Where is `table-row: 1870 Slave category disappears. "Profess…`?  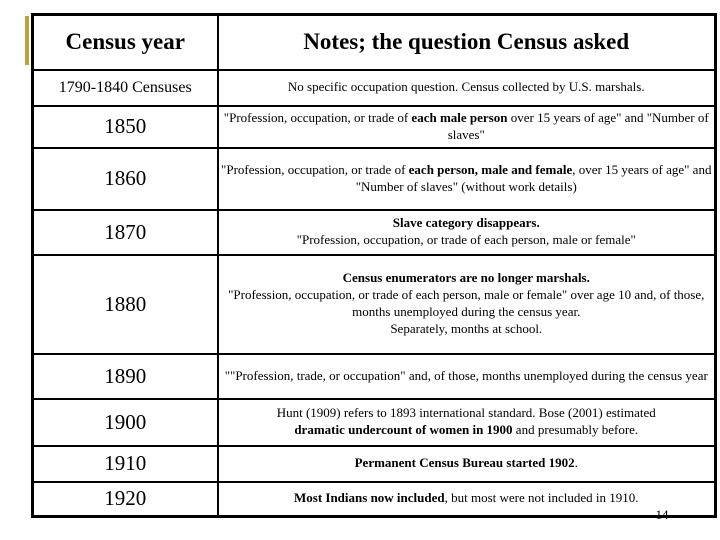
table-row: 1870 Slave category disappears. "Profess… is located at coordinates (374, 232).